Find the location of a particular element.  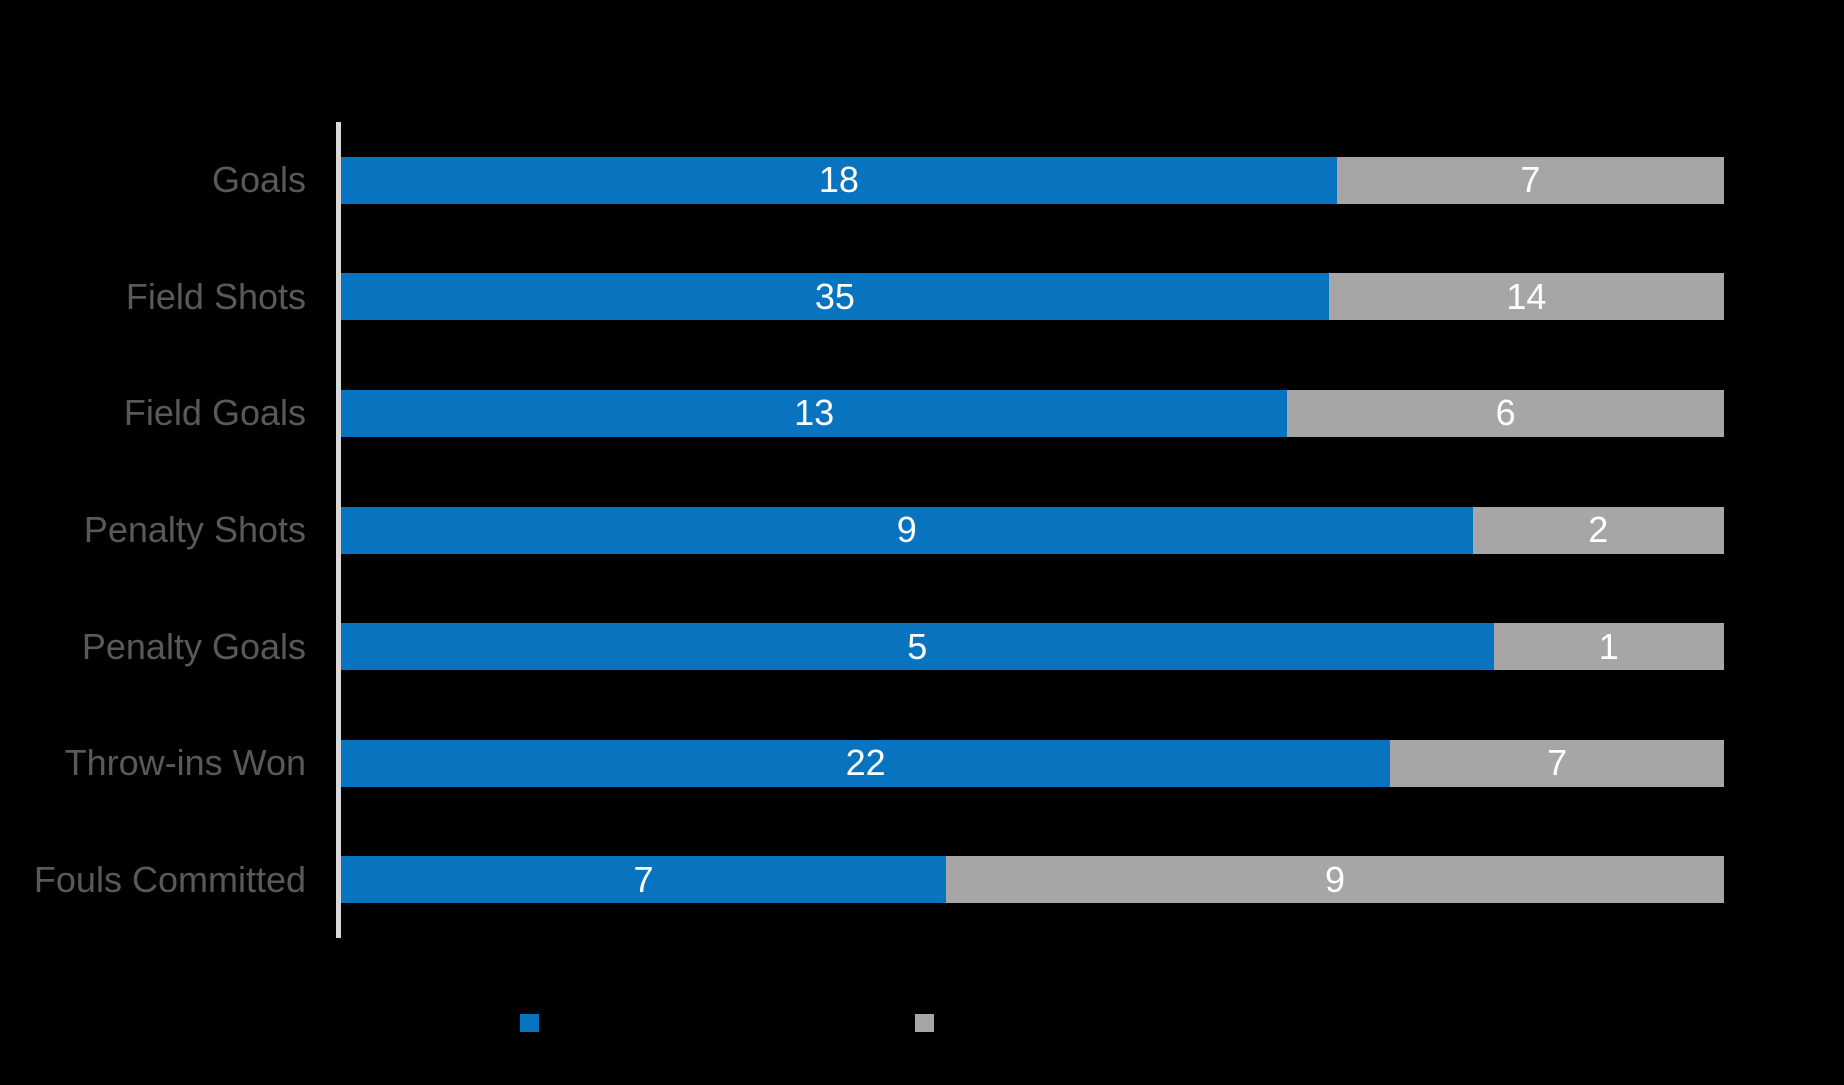

bar-segment-secondary: 9 is located at coordinates (1335, 880).